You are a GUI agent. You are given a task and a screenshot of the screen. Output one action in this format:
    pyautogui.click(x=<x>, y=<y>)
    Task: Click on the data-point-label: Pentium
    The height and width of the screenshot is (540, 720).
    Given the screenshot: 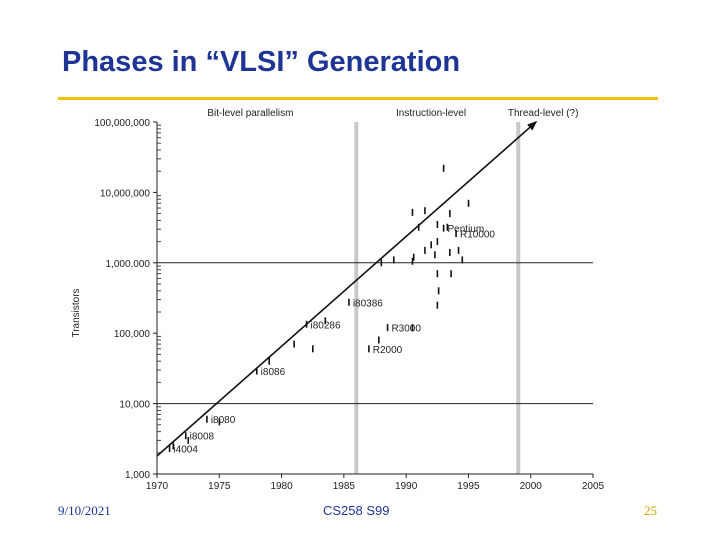 What is the action you would take?
    pyautogui.click(x=466, y=229)
    